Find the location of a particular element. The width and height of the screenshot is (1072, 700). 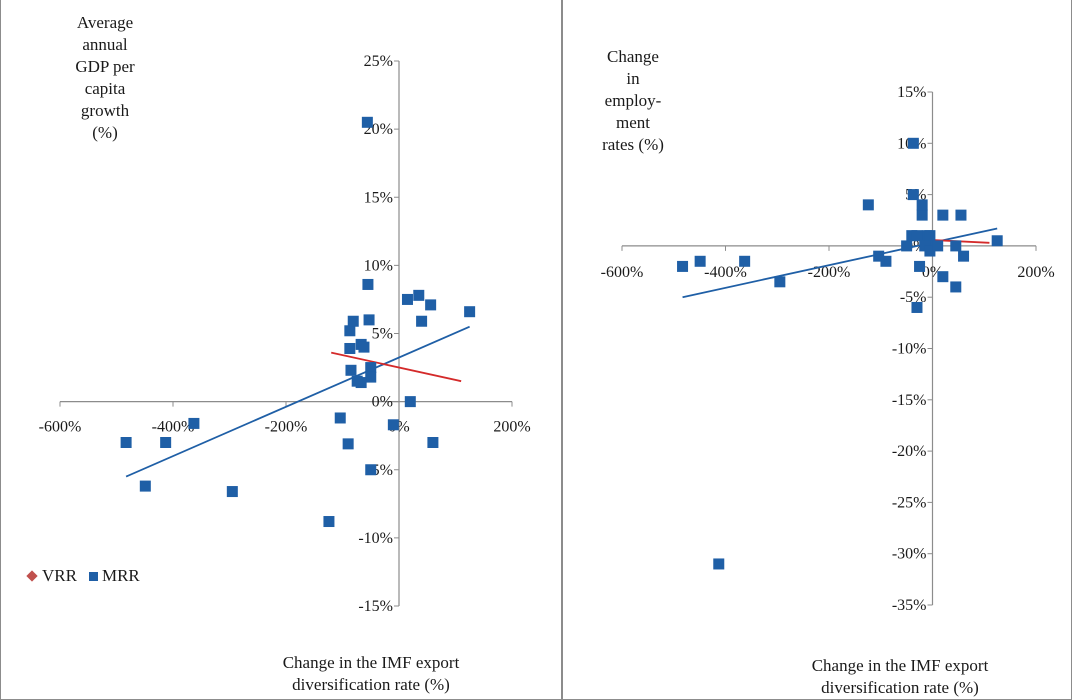

panel-divider is located at coordinates (562, 350).